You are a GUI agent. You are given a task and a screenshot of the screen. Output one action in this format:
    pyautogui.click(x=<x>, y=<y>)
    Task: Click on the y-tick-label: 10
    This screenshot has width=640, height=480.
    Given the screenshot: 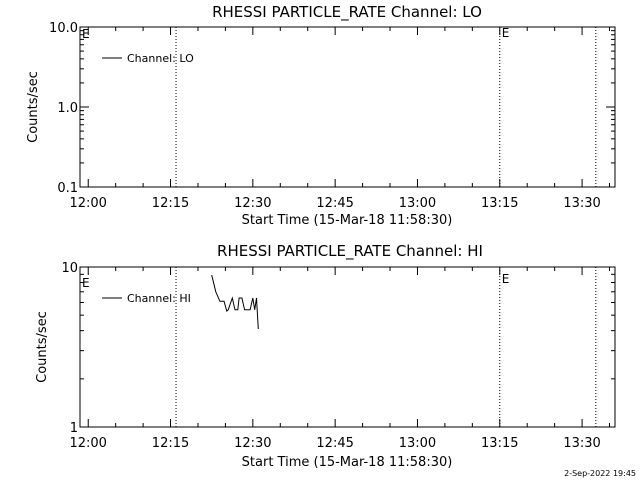 What is the action you would take?
    pyautogui.click(x=69, y=268)
    